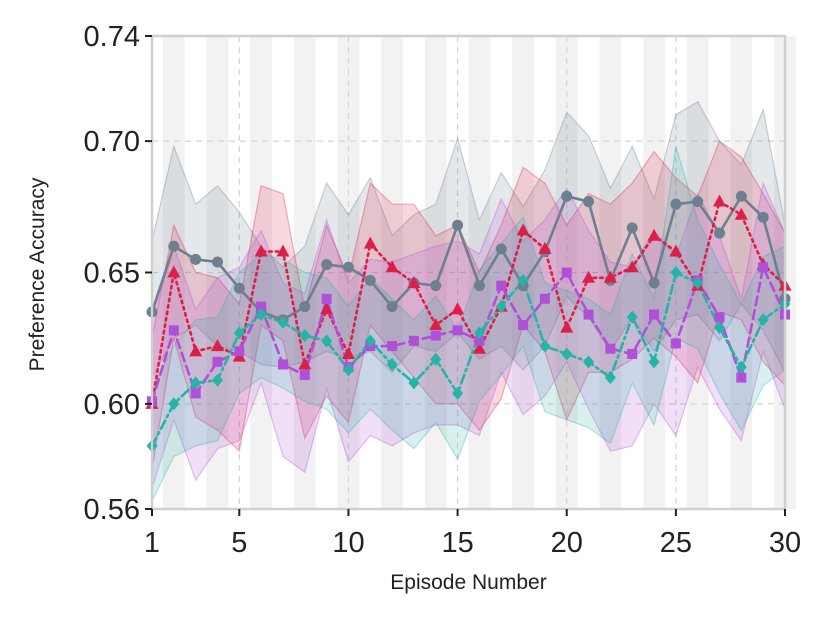 This screenshot has height=622, width=829. What do you see at coordinates (785, 543) in the screenshot?
I see `x-tick-label: 30` at bounding box center [785, 543].